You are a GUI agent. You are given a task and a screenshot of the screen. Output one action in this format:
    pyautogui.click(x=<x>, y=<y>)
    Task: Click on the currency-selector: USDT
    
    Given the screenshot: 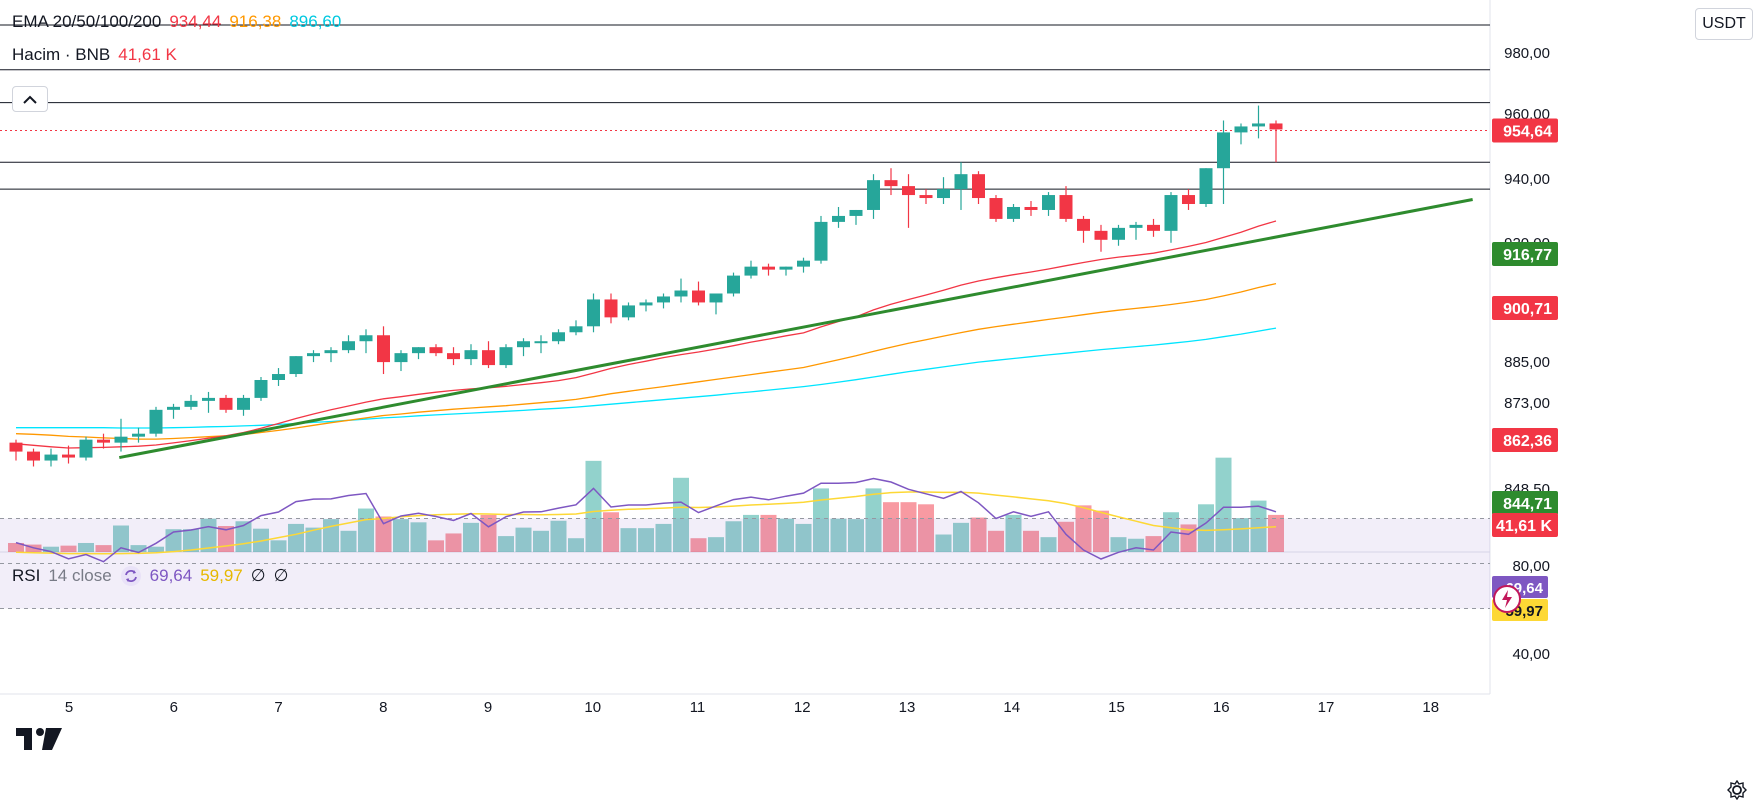 What is the action you would take?
    pyautogui.click(x=1724, y=24)
    